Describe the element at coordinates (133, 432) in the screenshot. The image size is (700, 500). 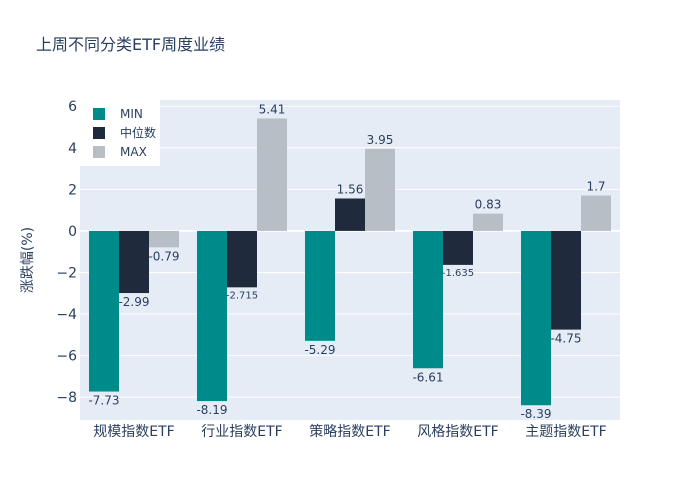
I see `x-tick-label: 规模指数ETF` at that location.